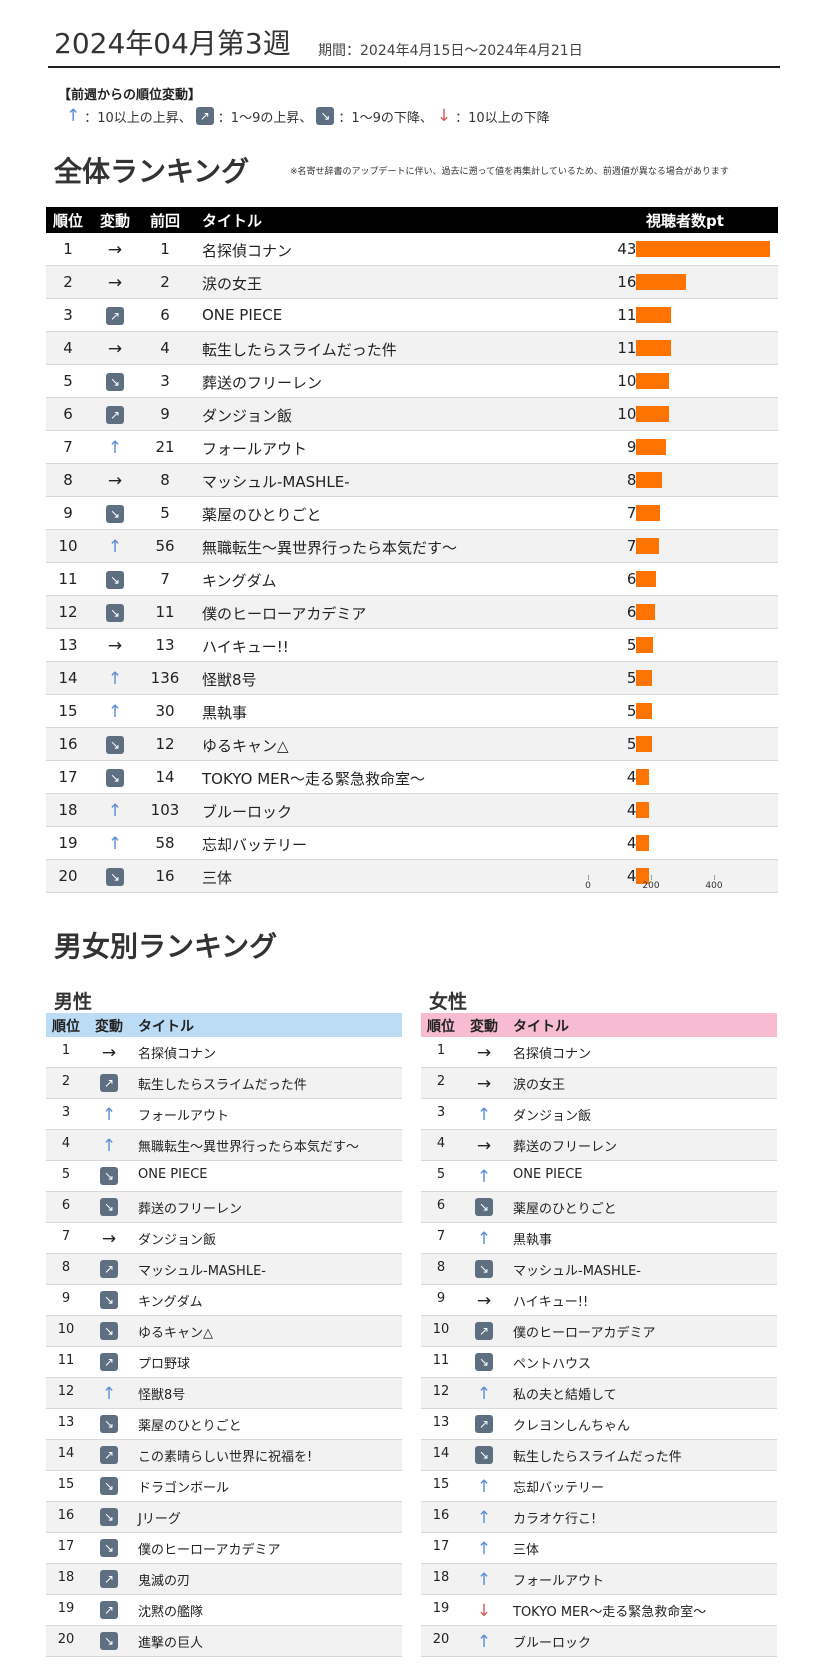  What do you see at coordinates (484, 1027) in the screenshot?
I see `female-header-move: 変動` at bounding box center [484, 1027].